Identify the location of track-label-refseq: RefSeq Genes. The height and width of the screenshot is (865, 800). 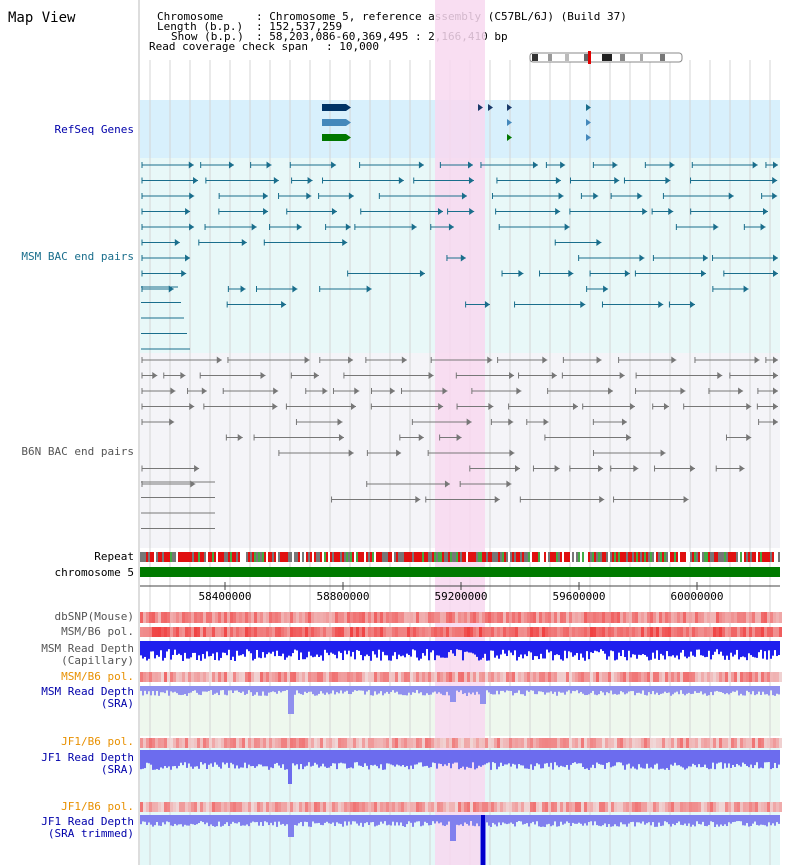
(94, 129).